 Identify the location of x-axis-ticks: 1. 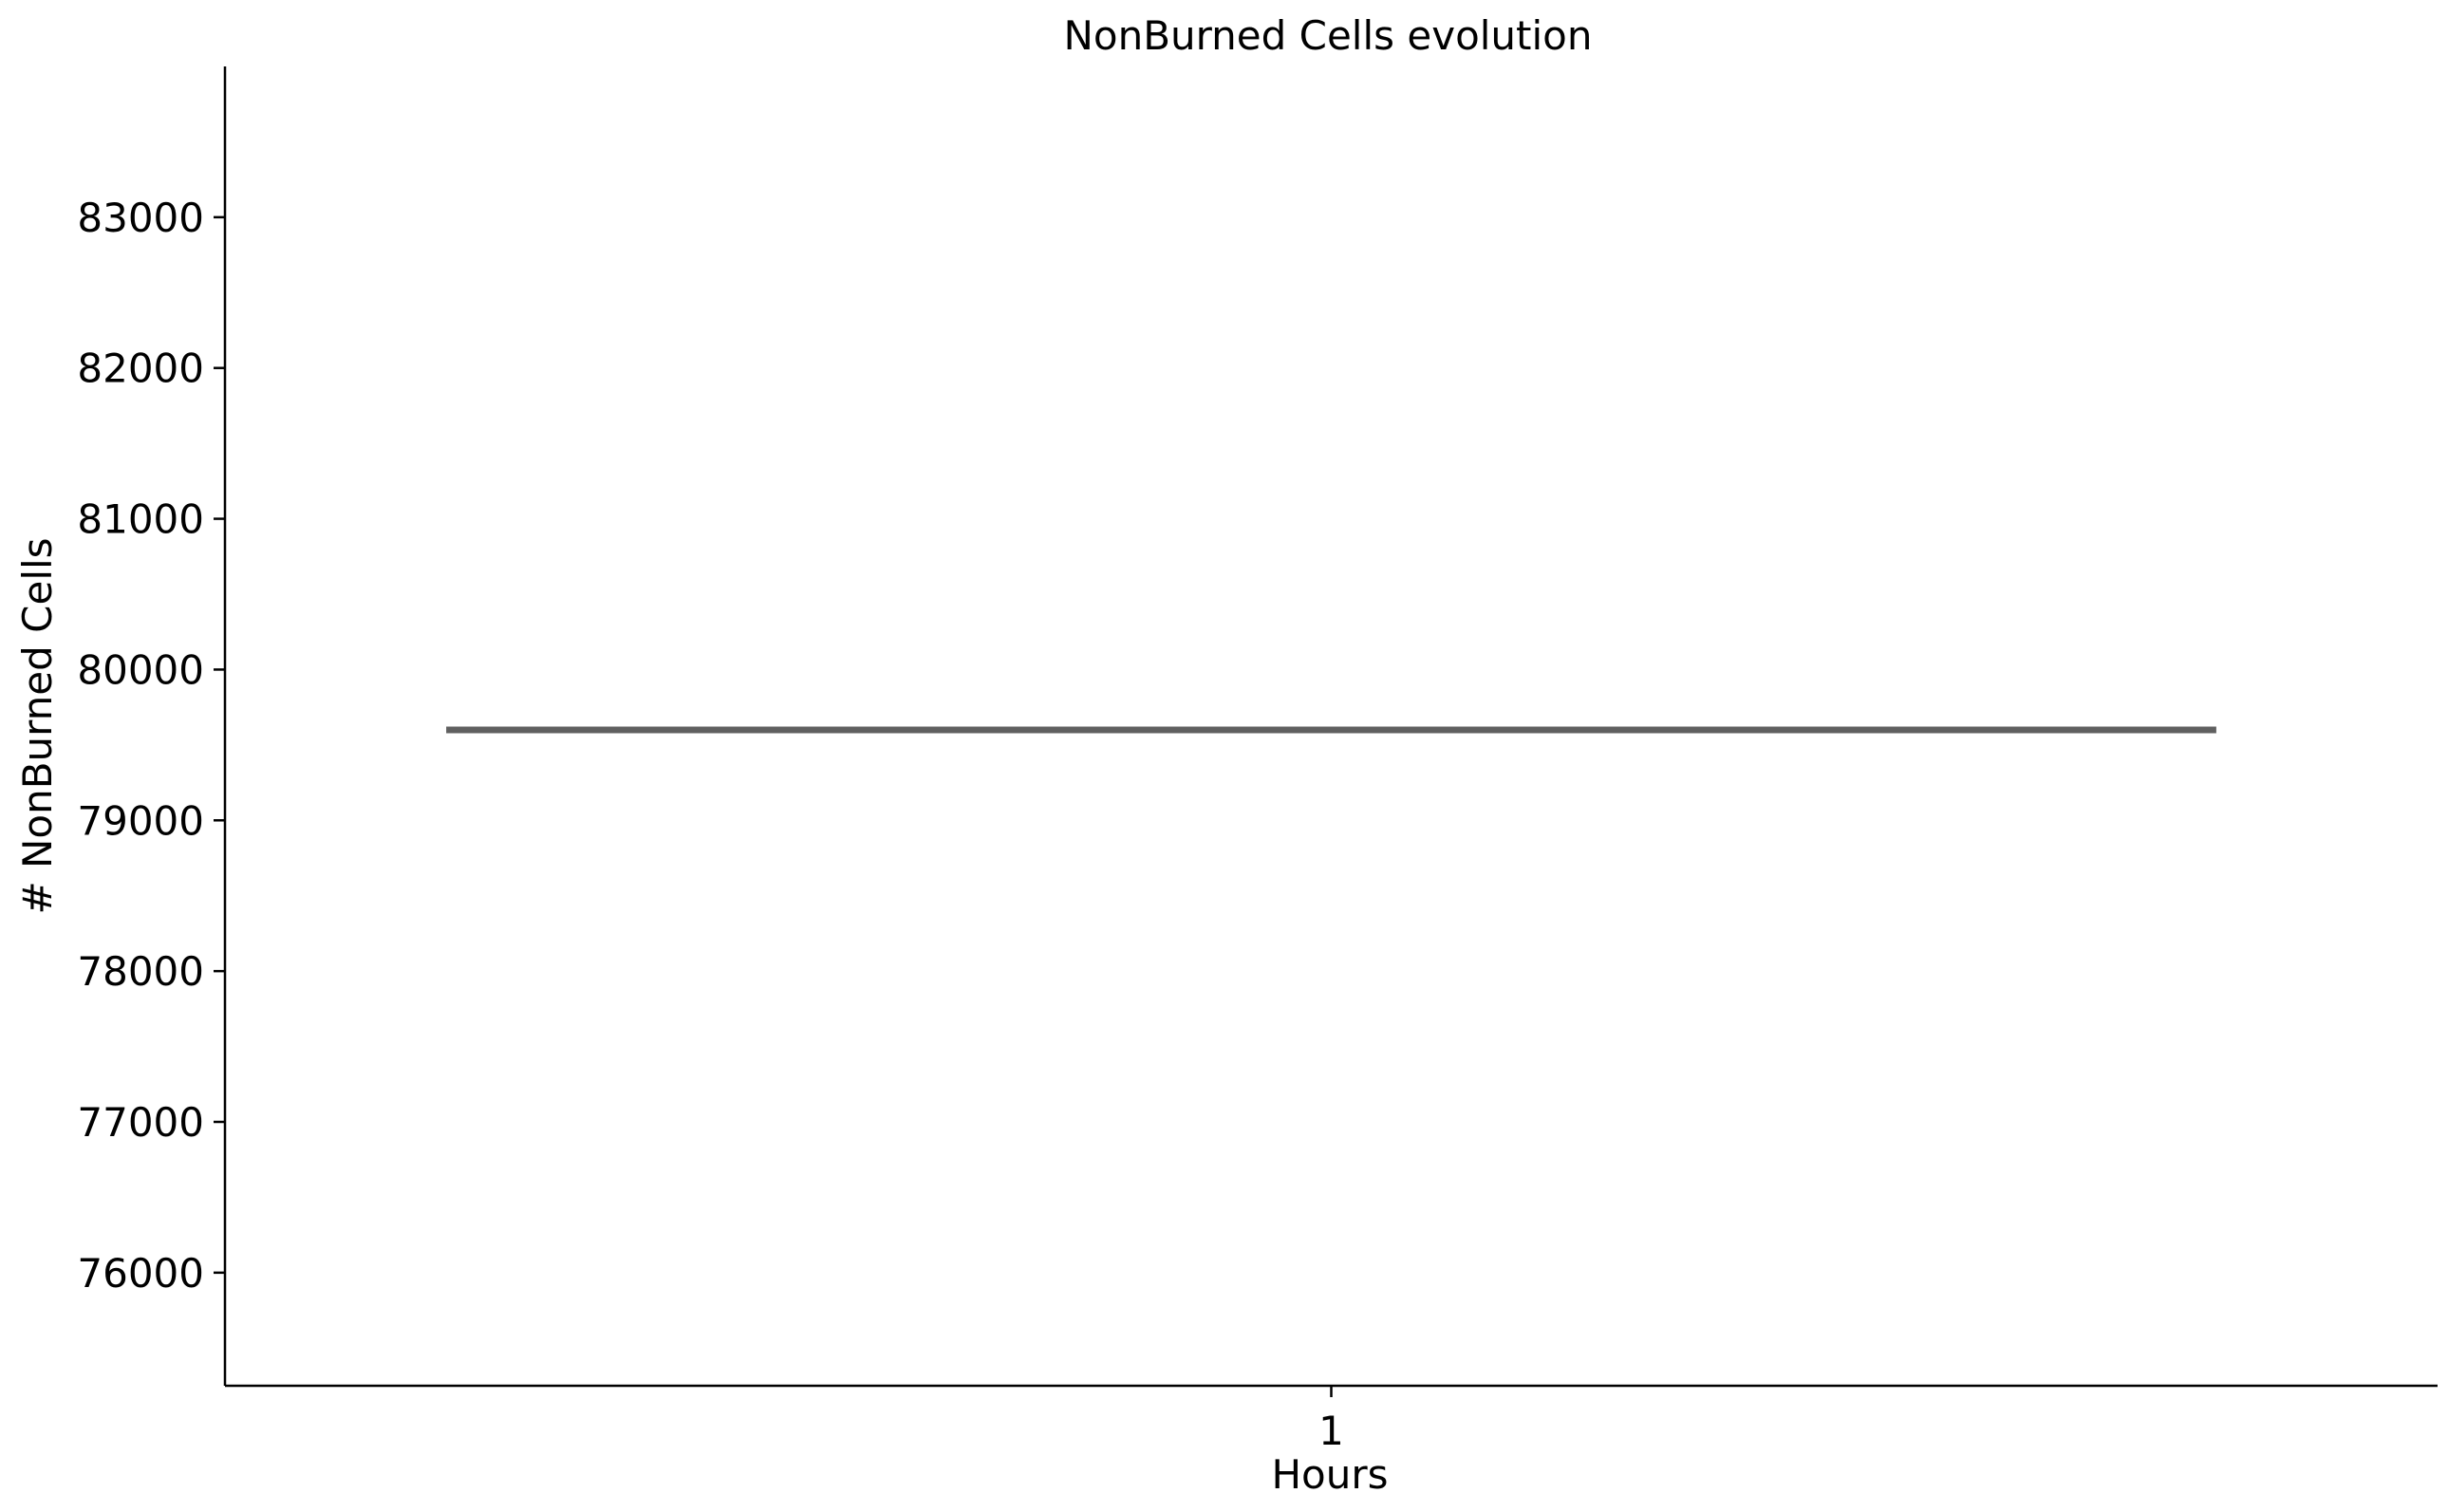
(1331, 1420).